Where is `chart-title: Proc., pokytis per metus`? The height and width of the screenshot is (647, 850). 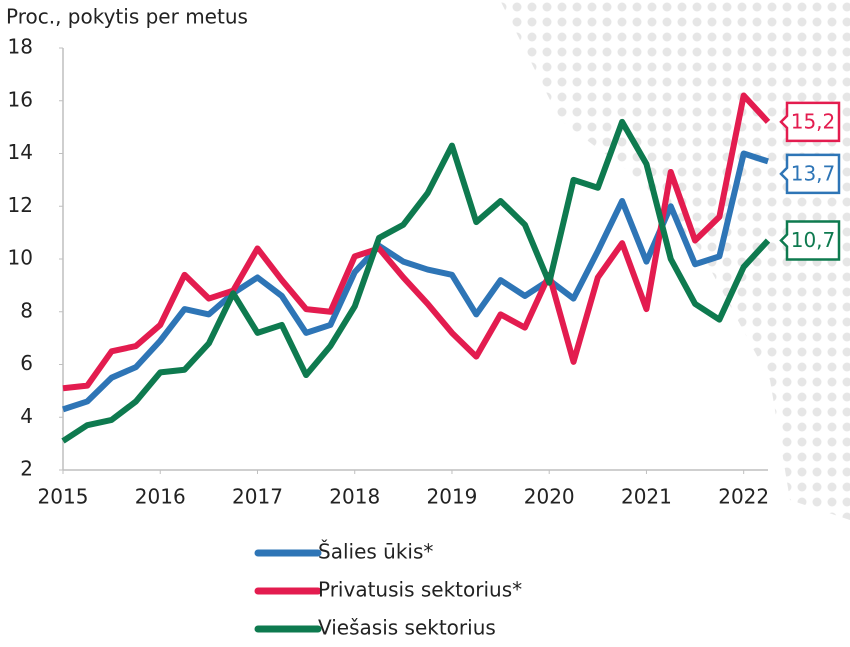 chart-title: Proc., pokytis per metus is located at coordinates (127, 17).